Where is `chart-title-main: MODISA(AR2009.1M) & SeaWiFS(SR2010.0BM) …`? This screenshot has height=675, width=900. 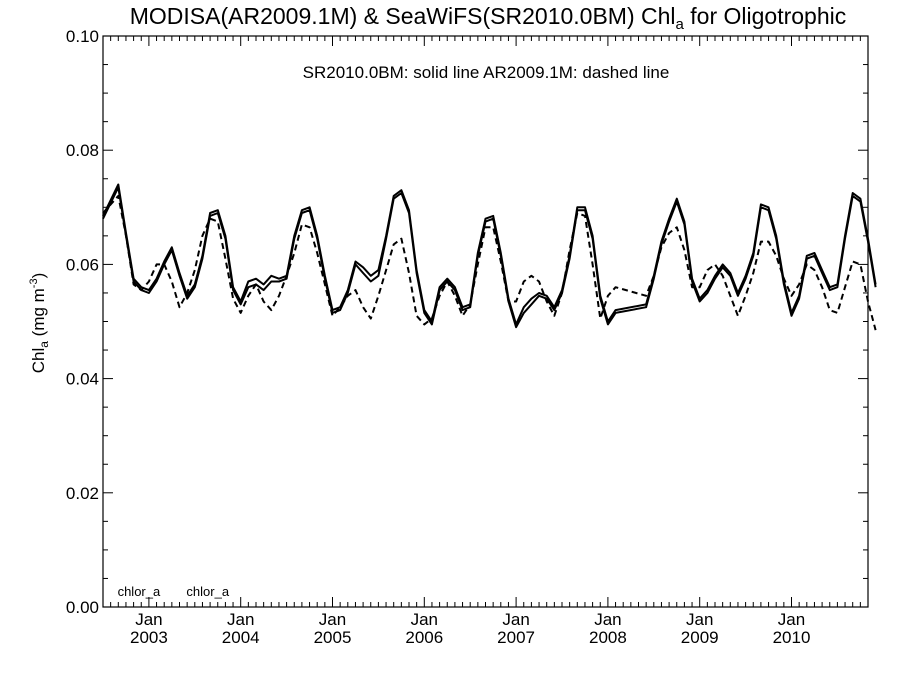 chart-title-main: MODISA(AR2009.1M) & SeaWiFS(SR2010.0BM) … is located at coordinates (403, 16).